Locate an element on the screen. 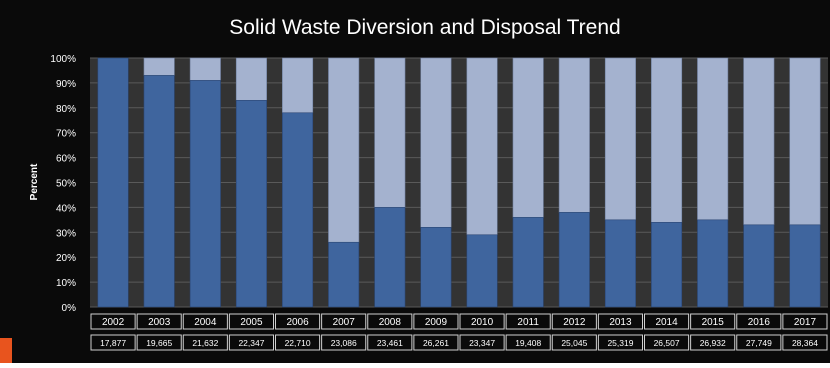 This screenshot has width=830, height=368. table-value-label: 23,461 is located at coordinates (390, 343).